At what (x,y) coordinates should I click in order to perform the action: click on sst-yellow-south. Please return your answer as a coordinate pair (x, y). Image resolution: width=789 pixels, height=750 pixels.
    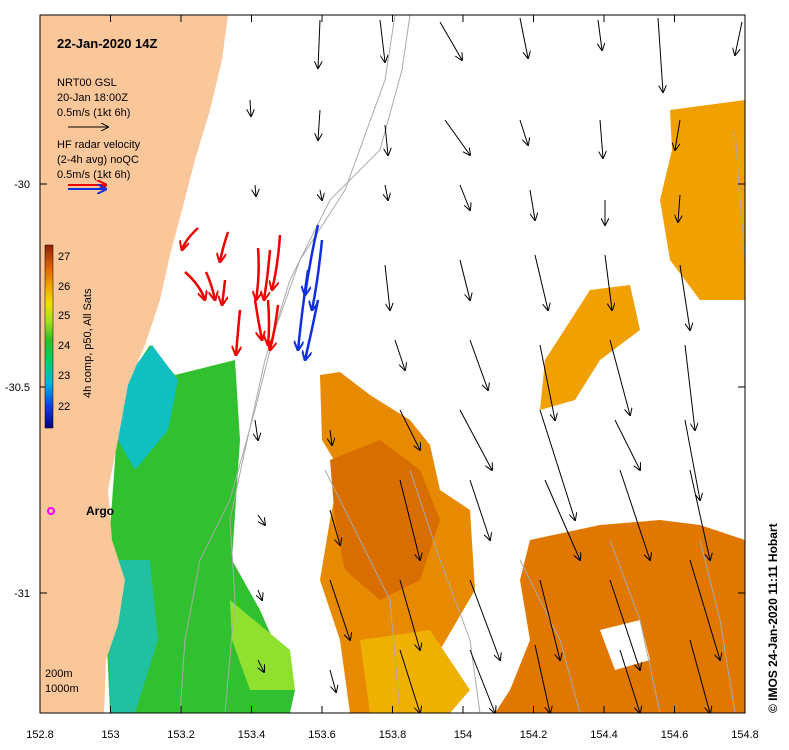
    Looking at the image, I should click on (415, 671).